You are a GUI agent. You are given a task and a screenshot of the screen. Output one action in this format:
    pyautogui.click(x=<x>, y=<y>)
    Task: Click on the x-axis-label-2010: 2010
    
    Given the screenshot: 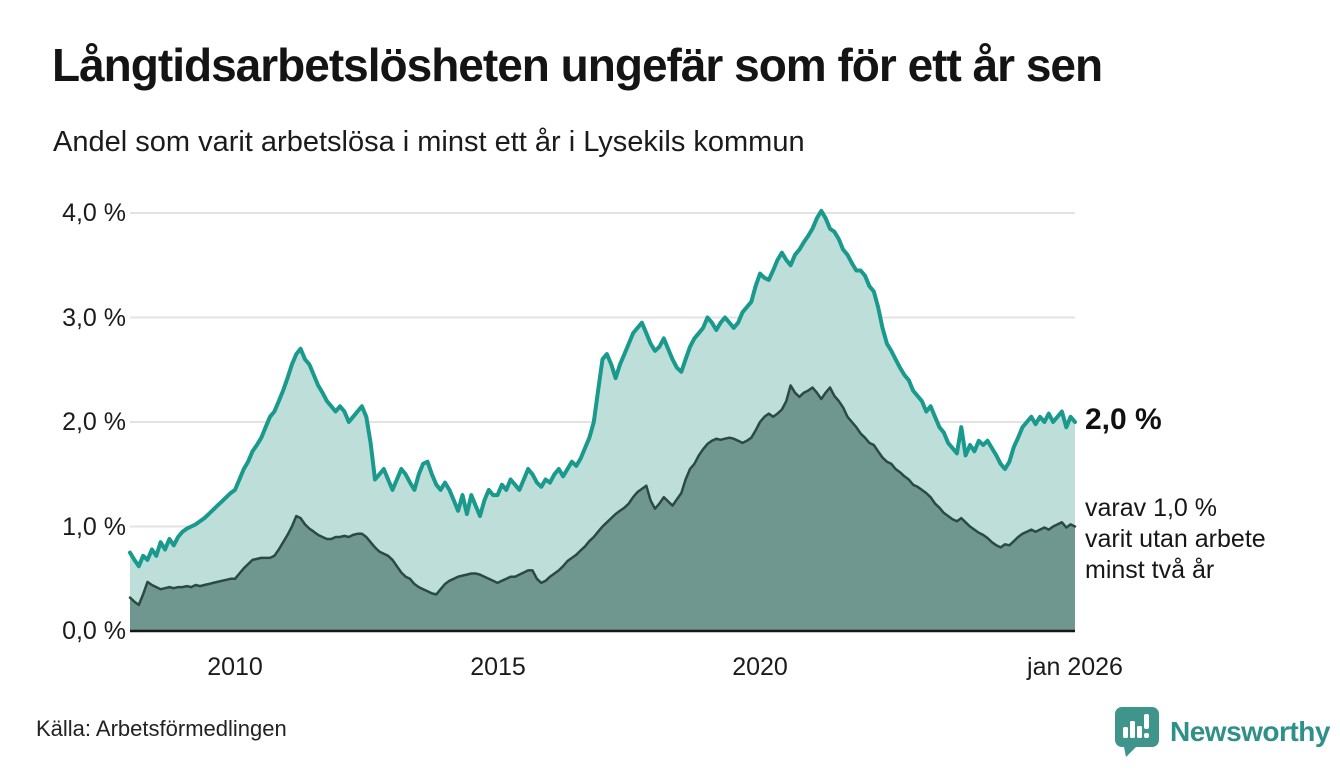 What is the action you would take?
    pyautogui.click(x=235, y=667)
    